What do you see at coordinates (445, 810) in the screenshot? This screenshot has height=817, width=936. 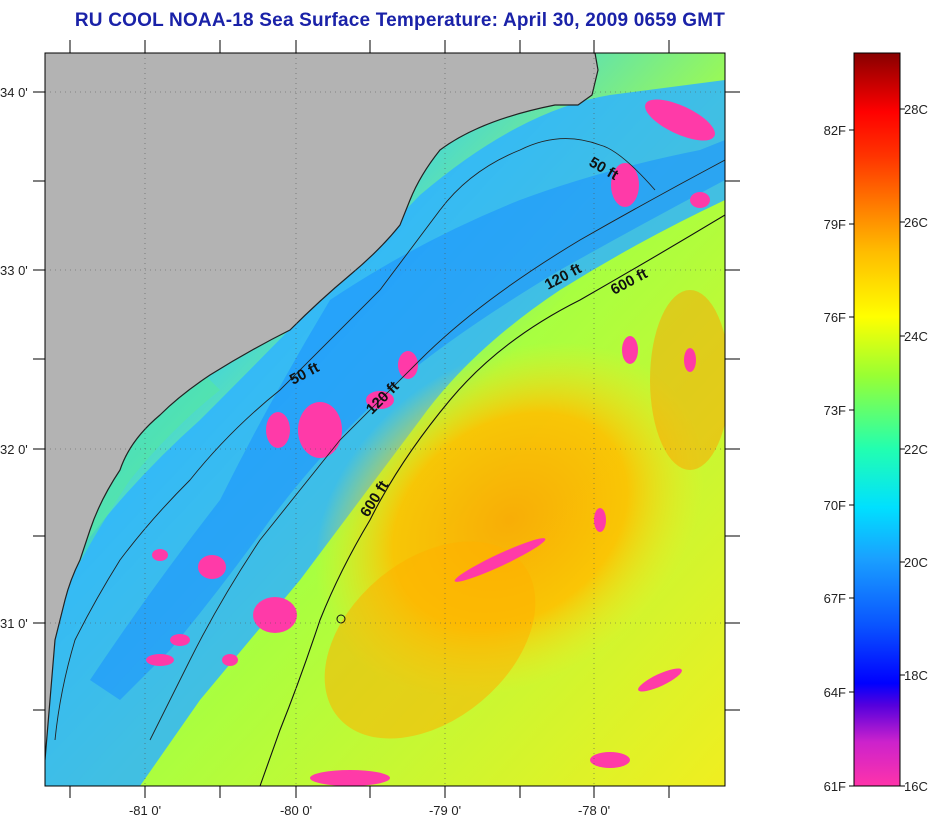 I see `lon-tick-label: -79 0'` at bounding box center [445, 810].